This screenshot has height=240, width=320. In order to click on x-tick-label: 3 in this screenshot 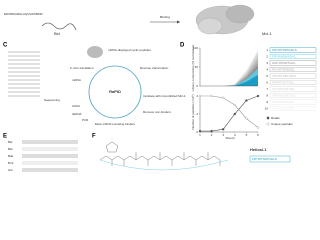, I will do `click(223, 135)`.